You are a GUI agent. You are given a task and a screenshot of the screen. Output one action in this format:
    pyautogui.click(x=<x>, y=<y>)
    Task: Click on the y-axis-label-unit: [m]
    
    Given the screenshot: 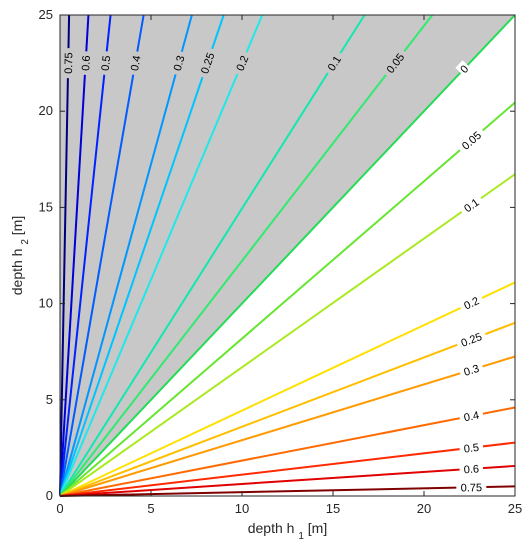 What is the action you would take?
    pyautogui.click(x=17, y=227)
    